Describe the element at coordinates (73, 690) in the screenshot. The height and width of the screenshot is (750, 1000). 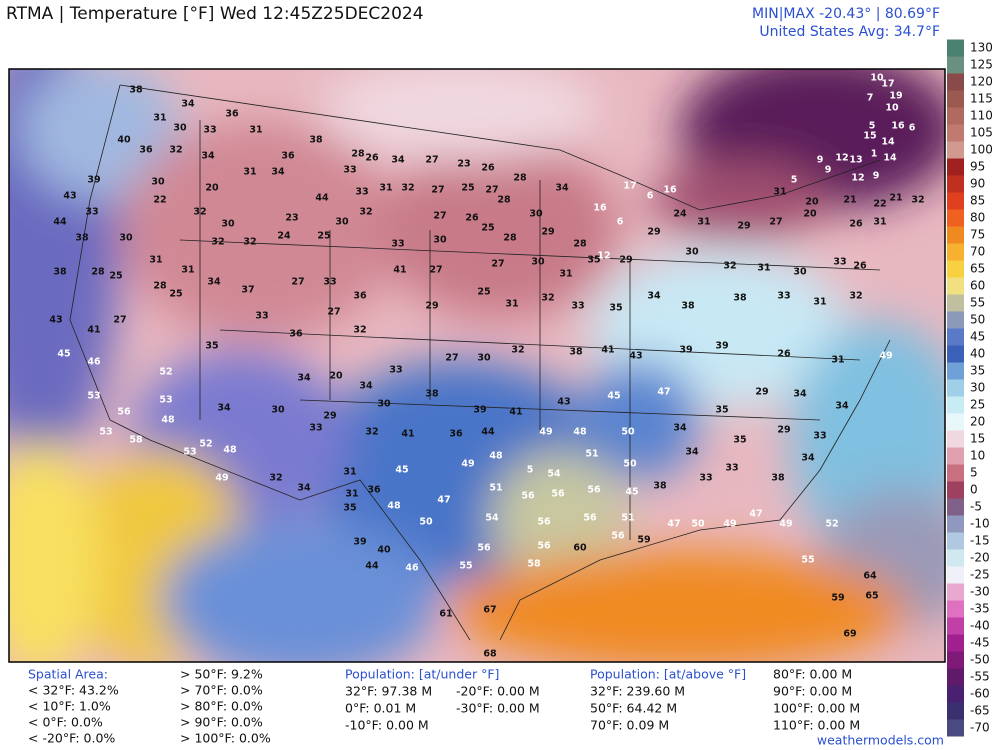
I see `footer-stat: < 32°F: 43.2%` at that location.